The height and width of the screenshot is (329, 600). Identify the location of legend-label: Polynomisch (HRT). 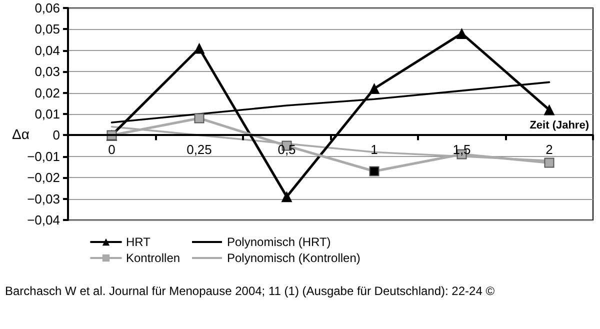
(279, 242).